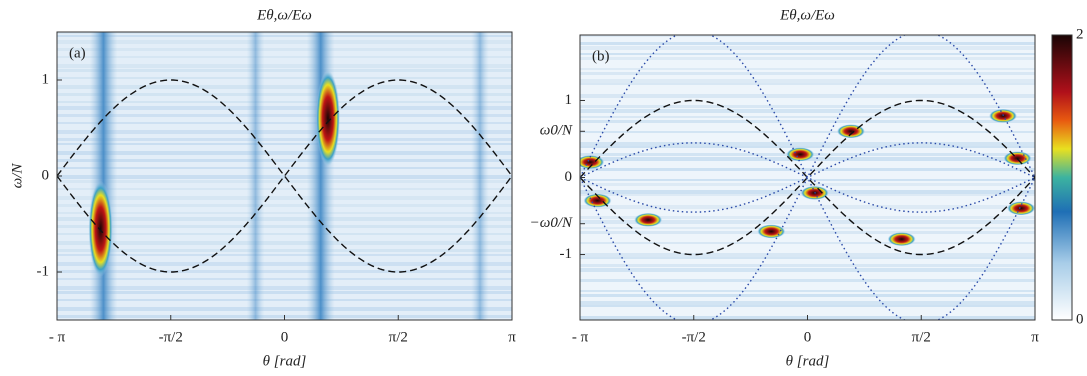 Image resolution: width=1087 pixels, height=376 pixels. What do you see at coordinates (46, 175) in the screenshot?
I see `y-tick-label: 0` at bounding box center [46, 175].